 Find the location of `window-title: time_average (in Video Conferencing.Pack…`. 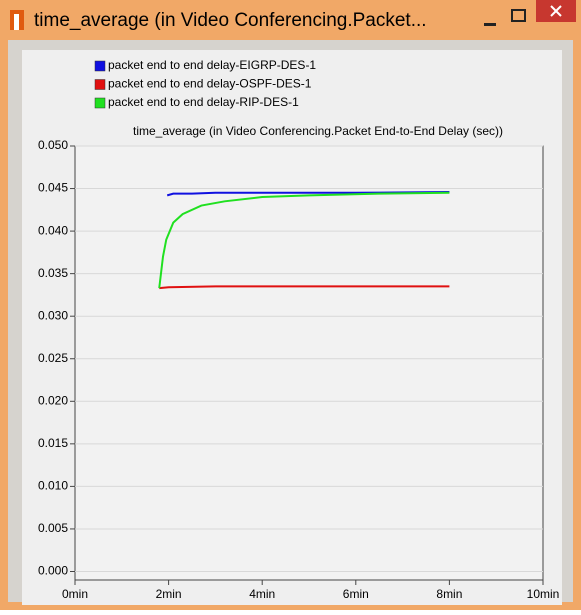

window-title: time_average (in Video Conferencing.Pack… is located at coordinates (230, 20).